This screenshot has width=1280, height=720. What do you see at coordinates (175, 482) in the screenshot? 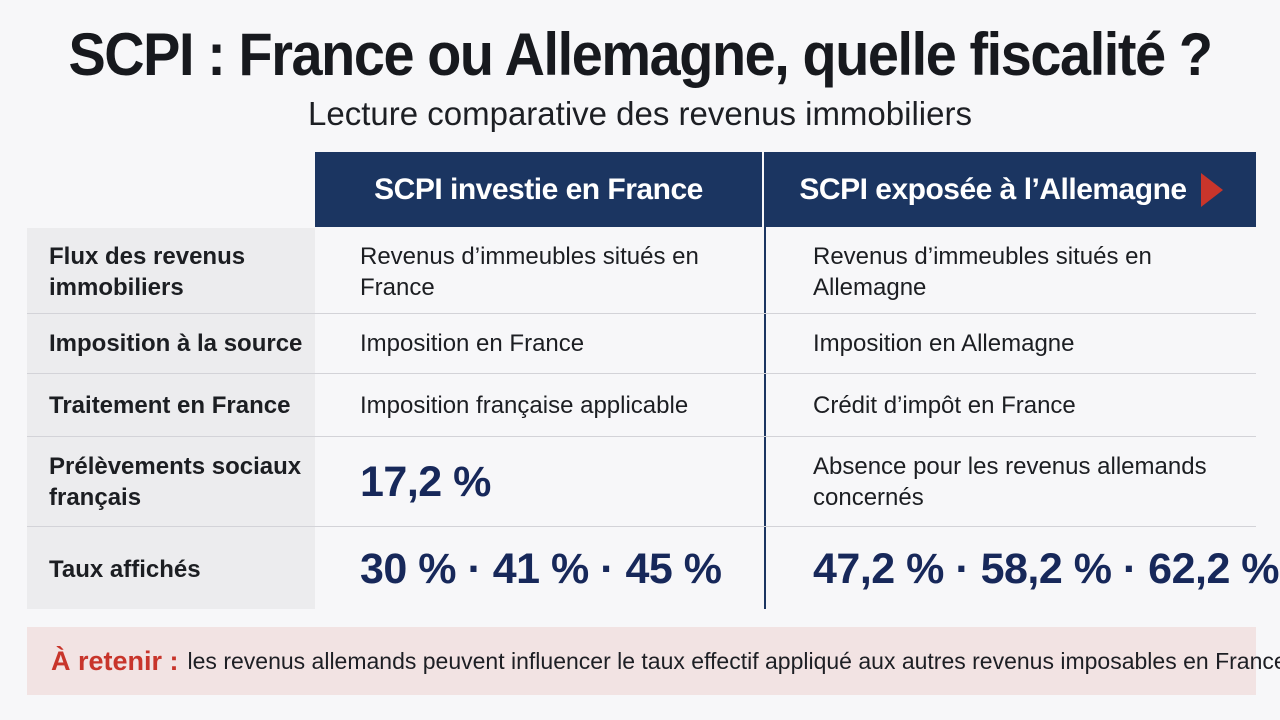
I see `row-label-prelevements: Prélèvements sociaux français` at bounding box center [175, 482].